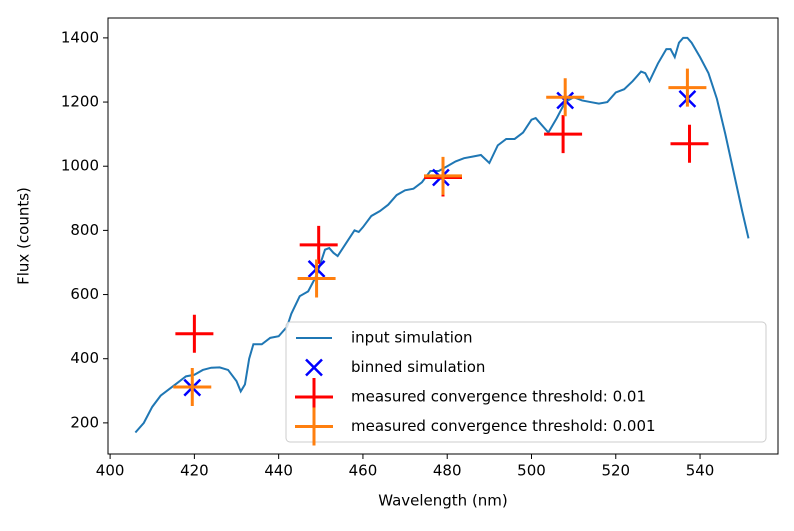  What do you see at coordinates (412, 338) in the screenshot?
I see `legend-label: input simulation` at bounding box center [412, 338].